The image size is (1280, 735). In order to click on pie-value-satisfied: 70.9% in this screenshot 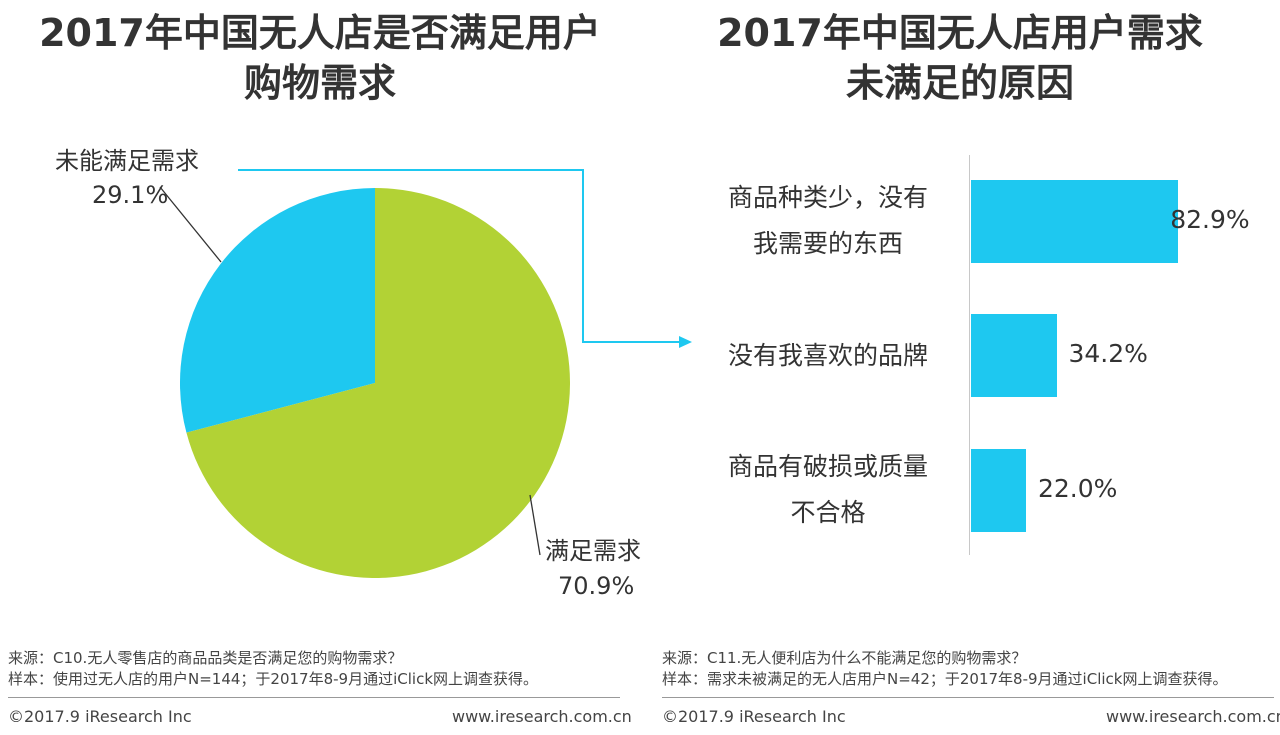, I will do `click(596, 586)`.